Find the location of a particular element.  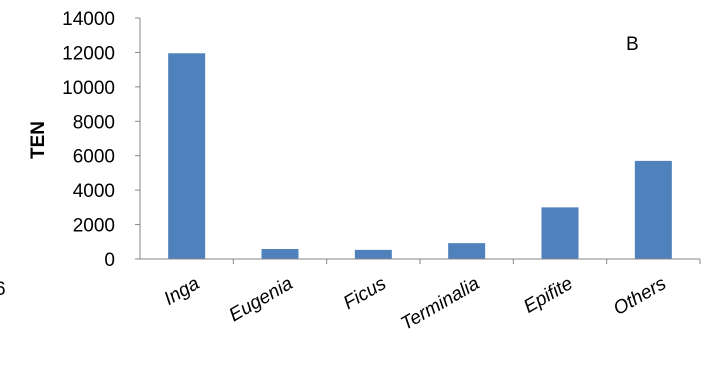

x-category-label: Others is located at coordinates (640, 296).